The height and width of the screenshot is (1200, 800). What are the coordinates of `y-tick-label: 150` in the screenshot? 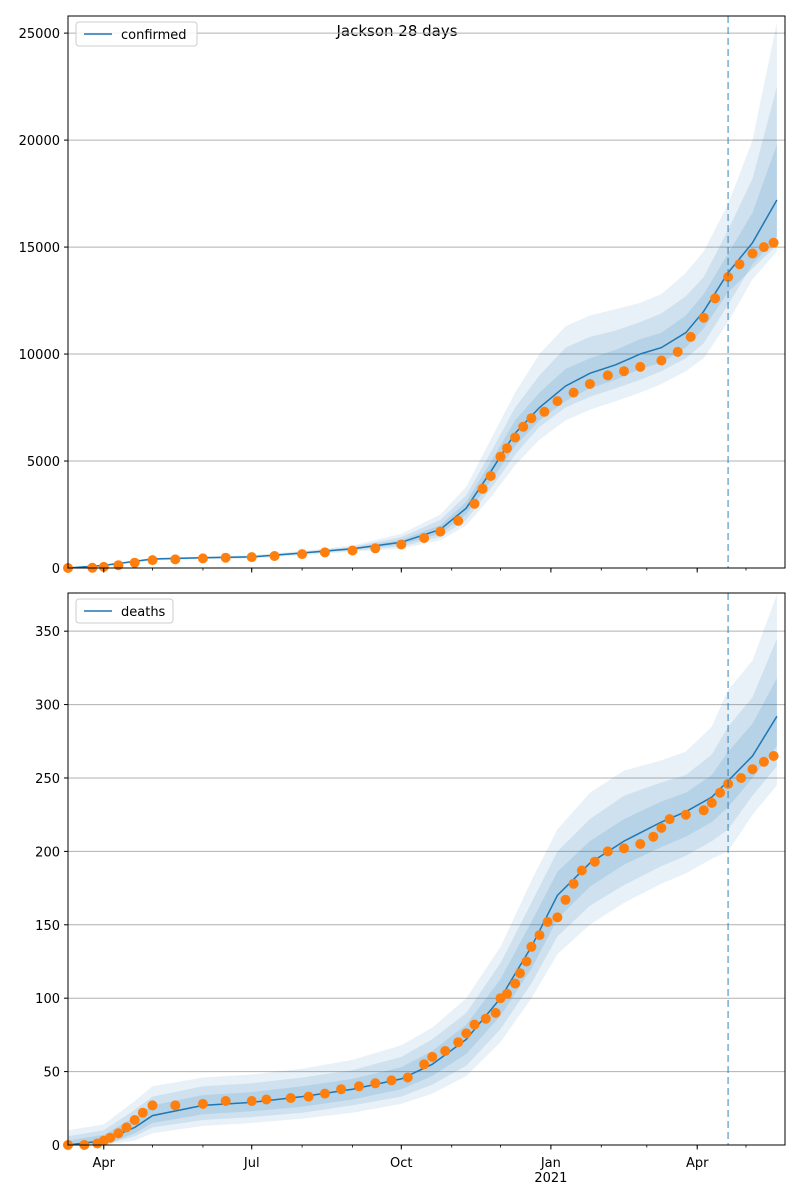 It's located at (47, 926).